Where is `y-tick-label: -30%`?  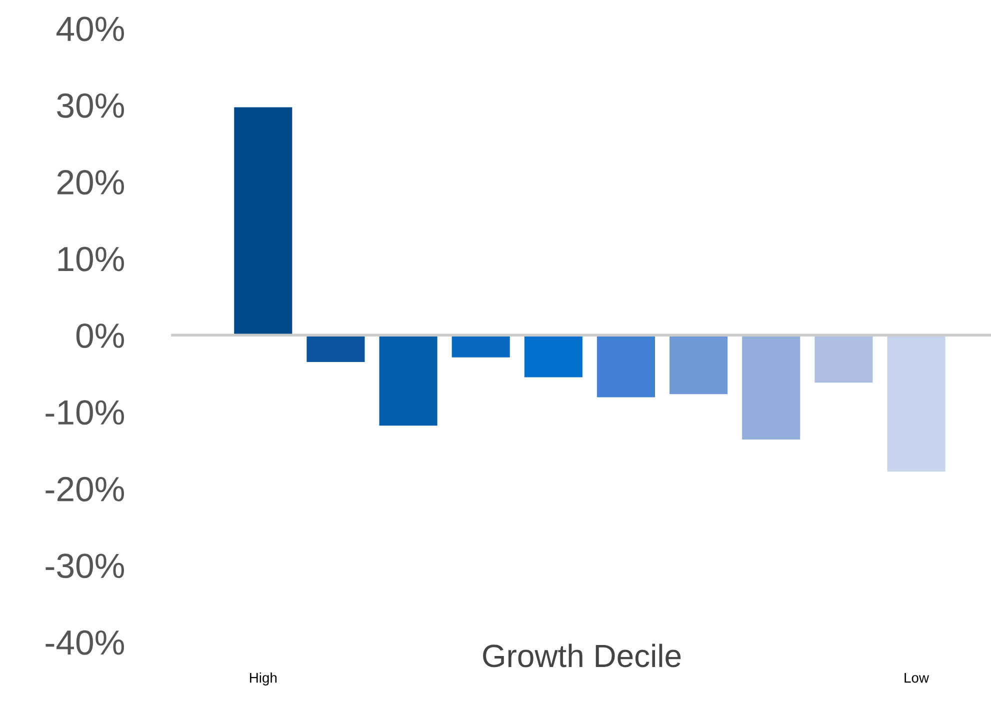
y-tick-label: -30% is located at coordinates (85, 566).